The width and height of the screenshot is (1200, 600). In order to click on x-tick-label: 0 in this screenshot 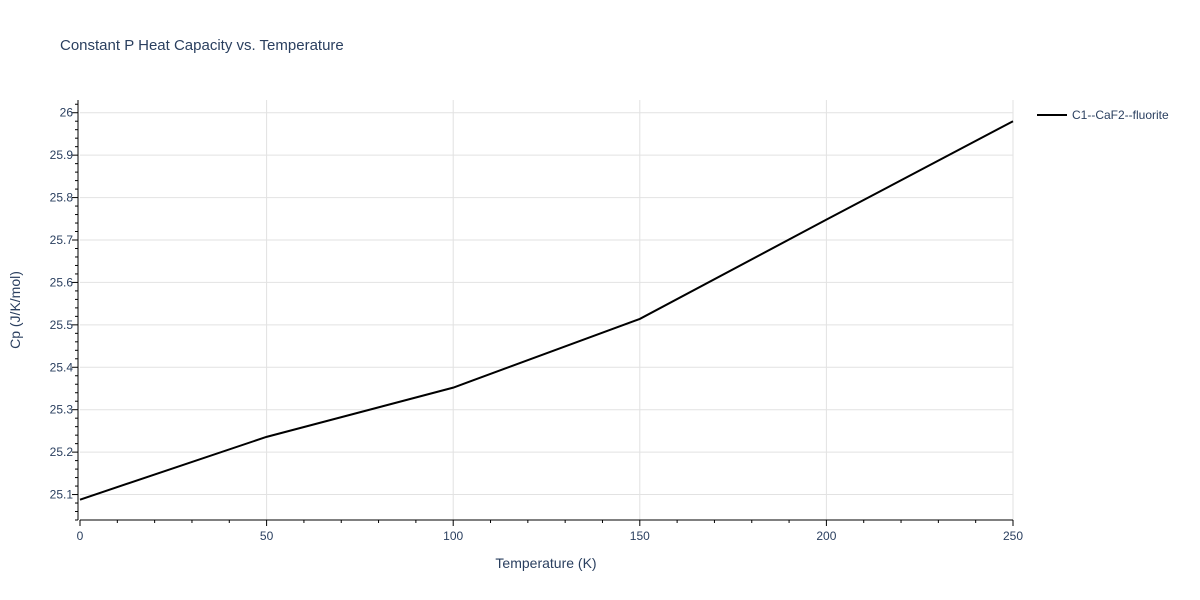, I will do `click(80, 536)`.